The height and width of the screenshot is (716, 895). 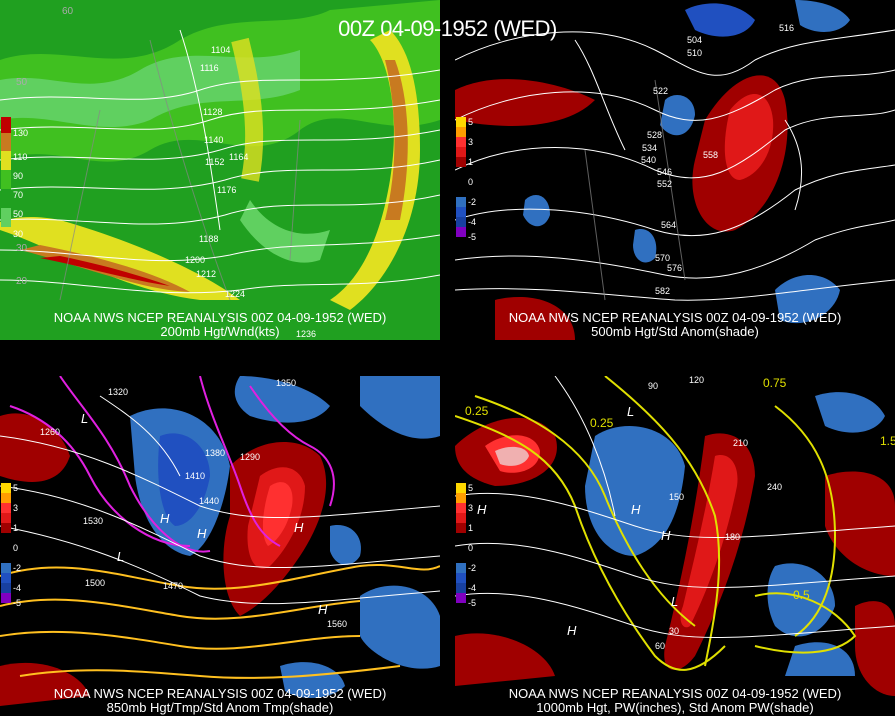 What do you see at coordinates (173, 586) in the screenshot?
I see `contour-label: 1470` at bounding box center [173, 586].